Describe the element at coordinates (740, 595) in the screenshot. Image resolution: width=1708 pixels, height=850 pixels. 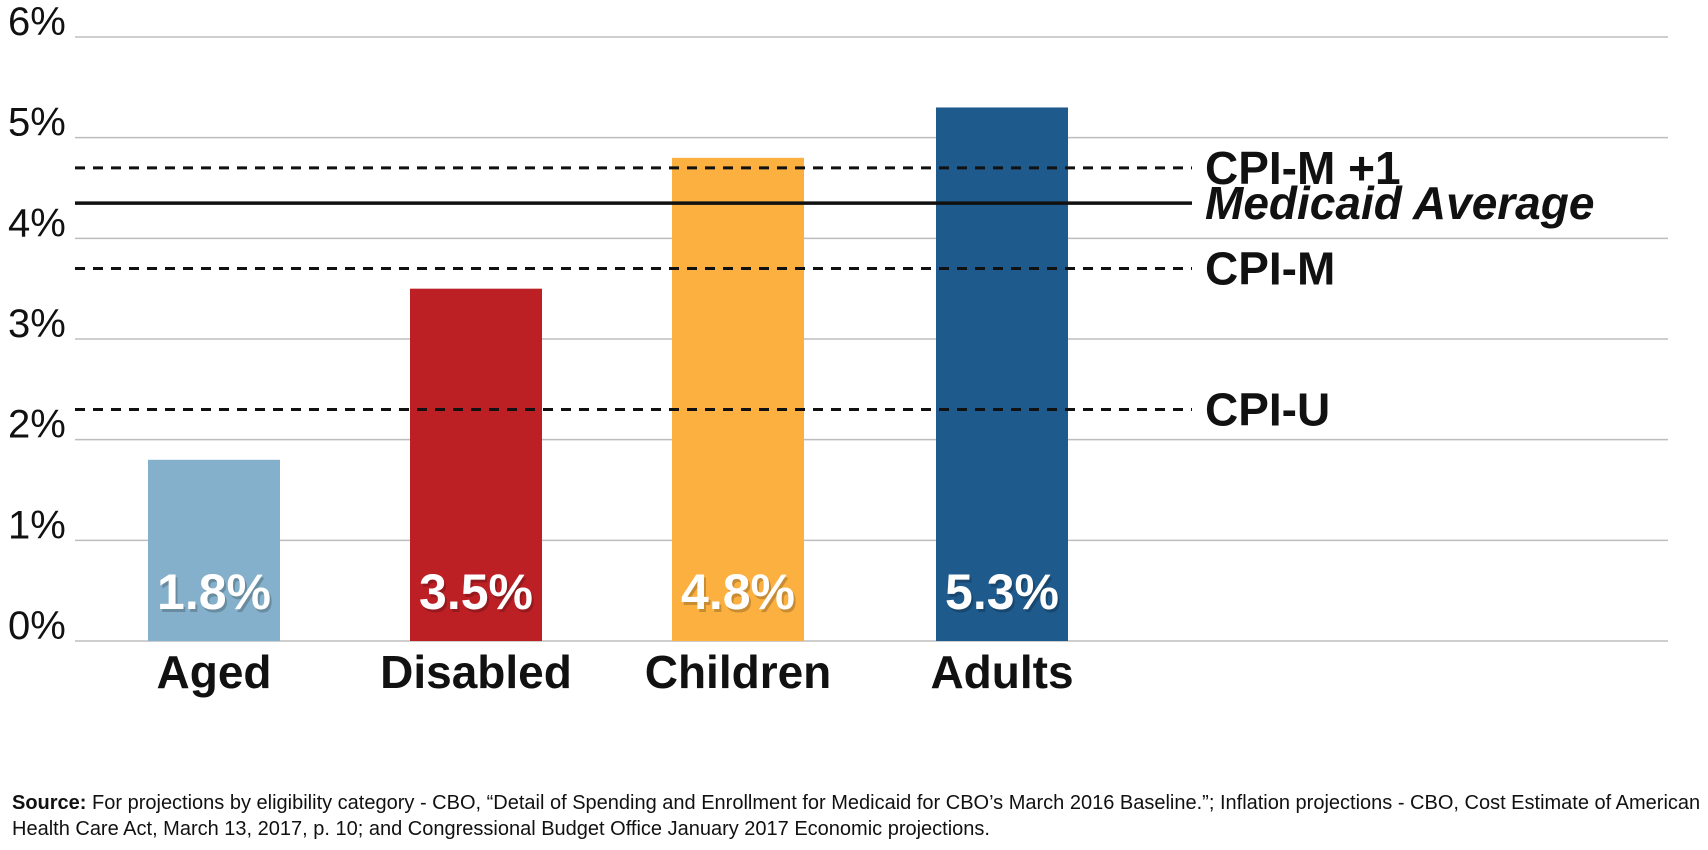
I see `data-label-shadow: 4.8%` at that location.